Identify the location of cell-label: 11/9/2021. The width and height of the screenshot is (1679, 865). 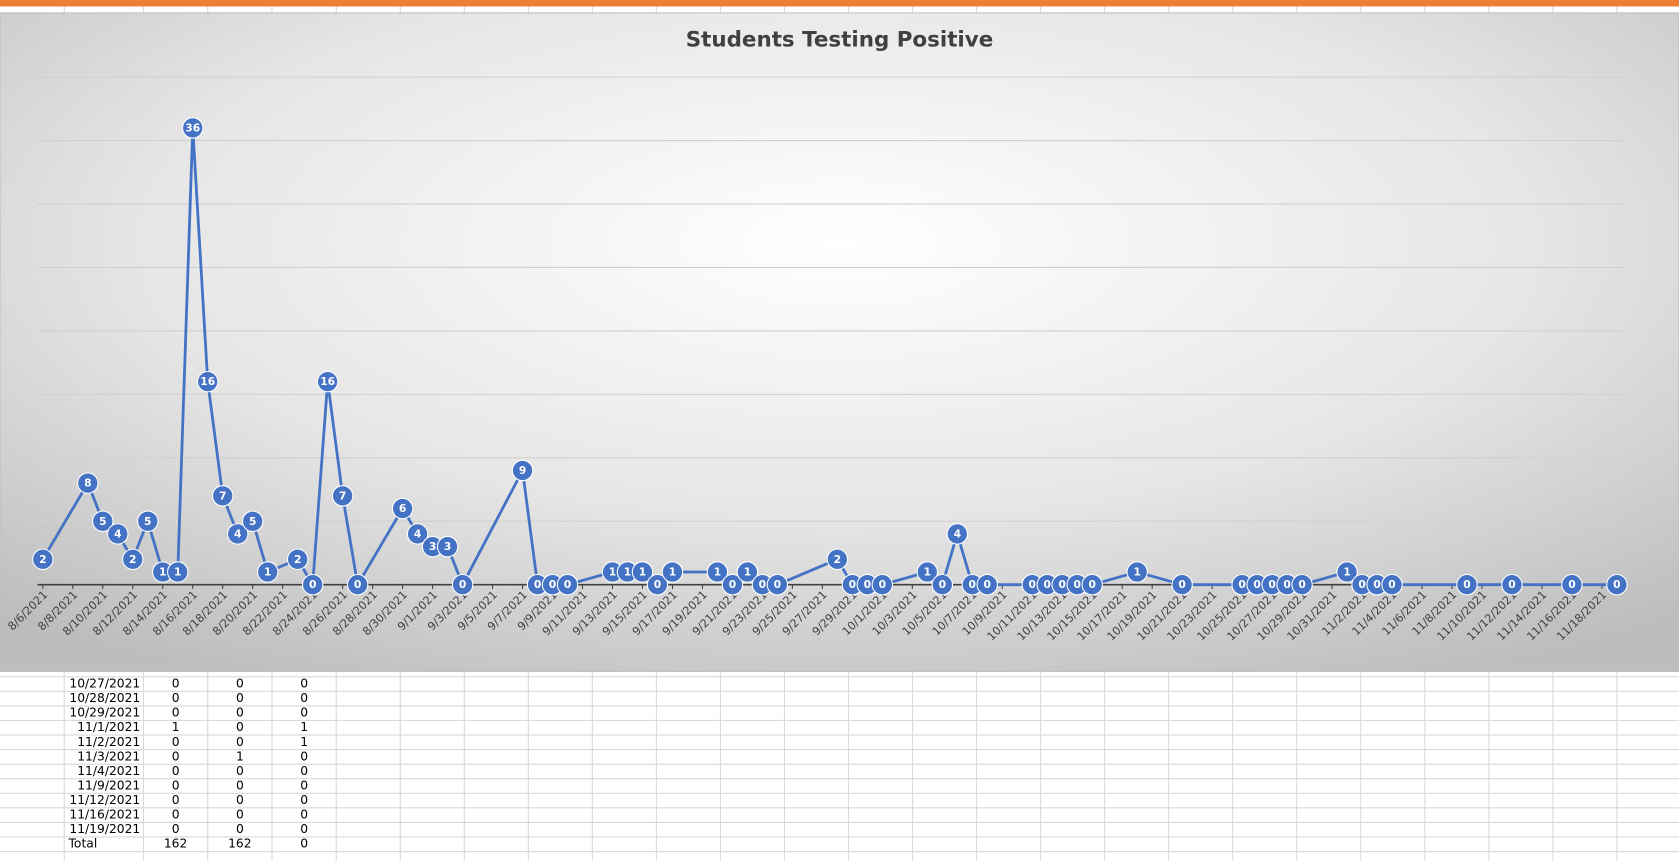
(108, 786).